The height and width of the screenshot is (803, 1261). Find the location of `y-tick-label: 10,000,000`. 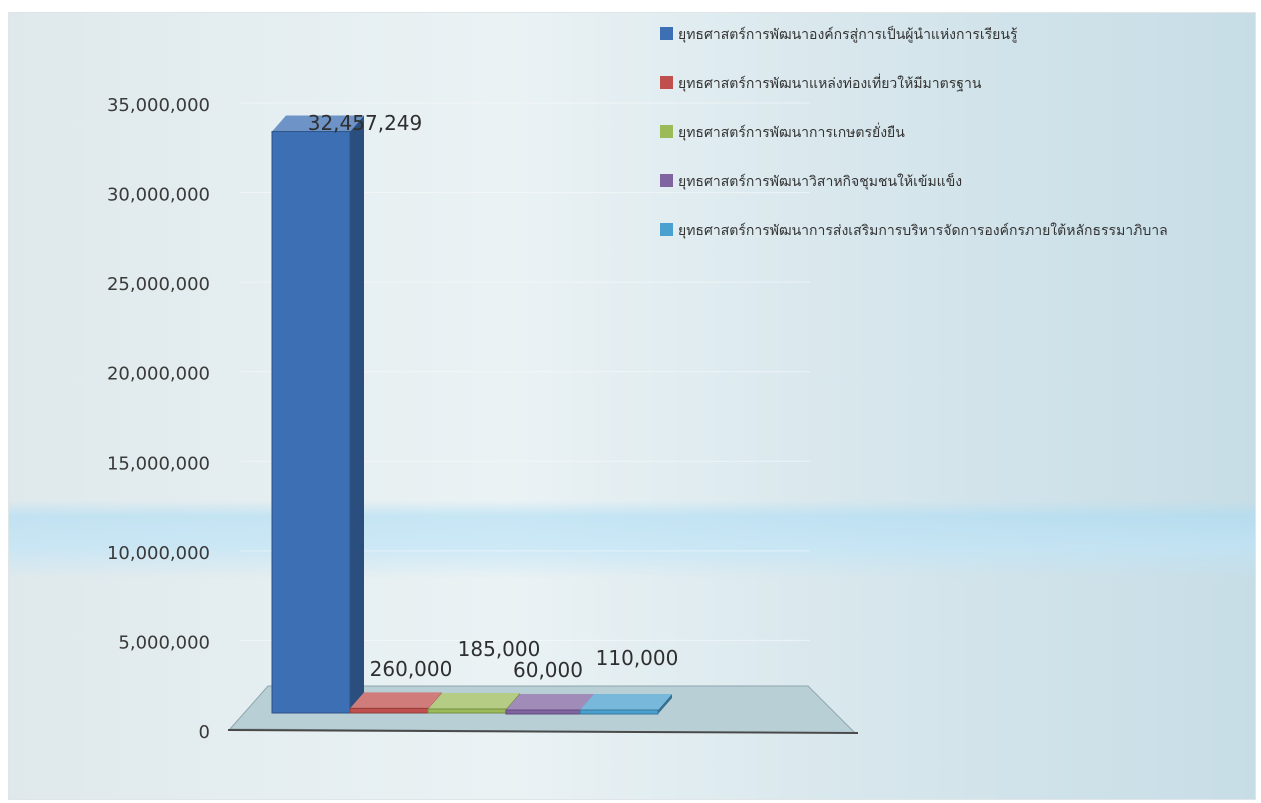

y-tick-label: 10,000,000 is located at coordinates (158, 553).